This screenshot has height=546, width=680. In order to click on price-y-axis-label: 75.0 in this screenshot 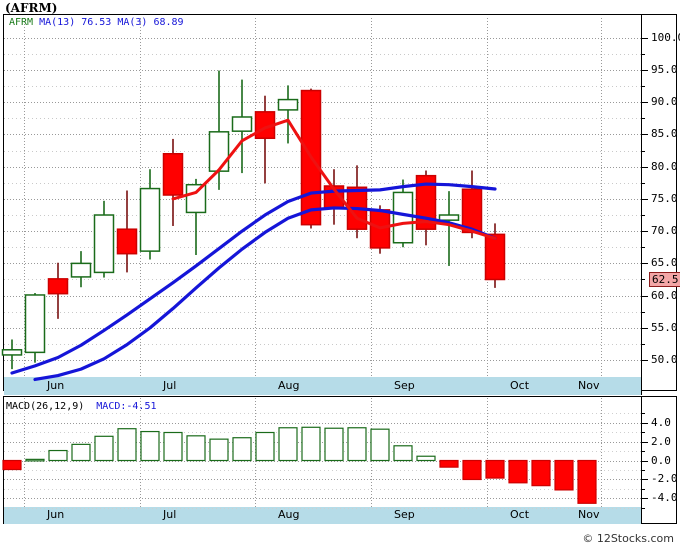, I will do `click(664, 198)`.